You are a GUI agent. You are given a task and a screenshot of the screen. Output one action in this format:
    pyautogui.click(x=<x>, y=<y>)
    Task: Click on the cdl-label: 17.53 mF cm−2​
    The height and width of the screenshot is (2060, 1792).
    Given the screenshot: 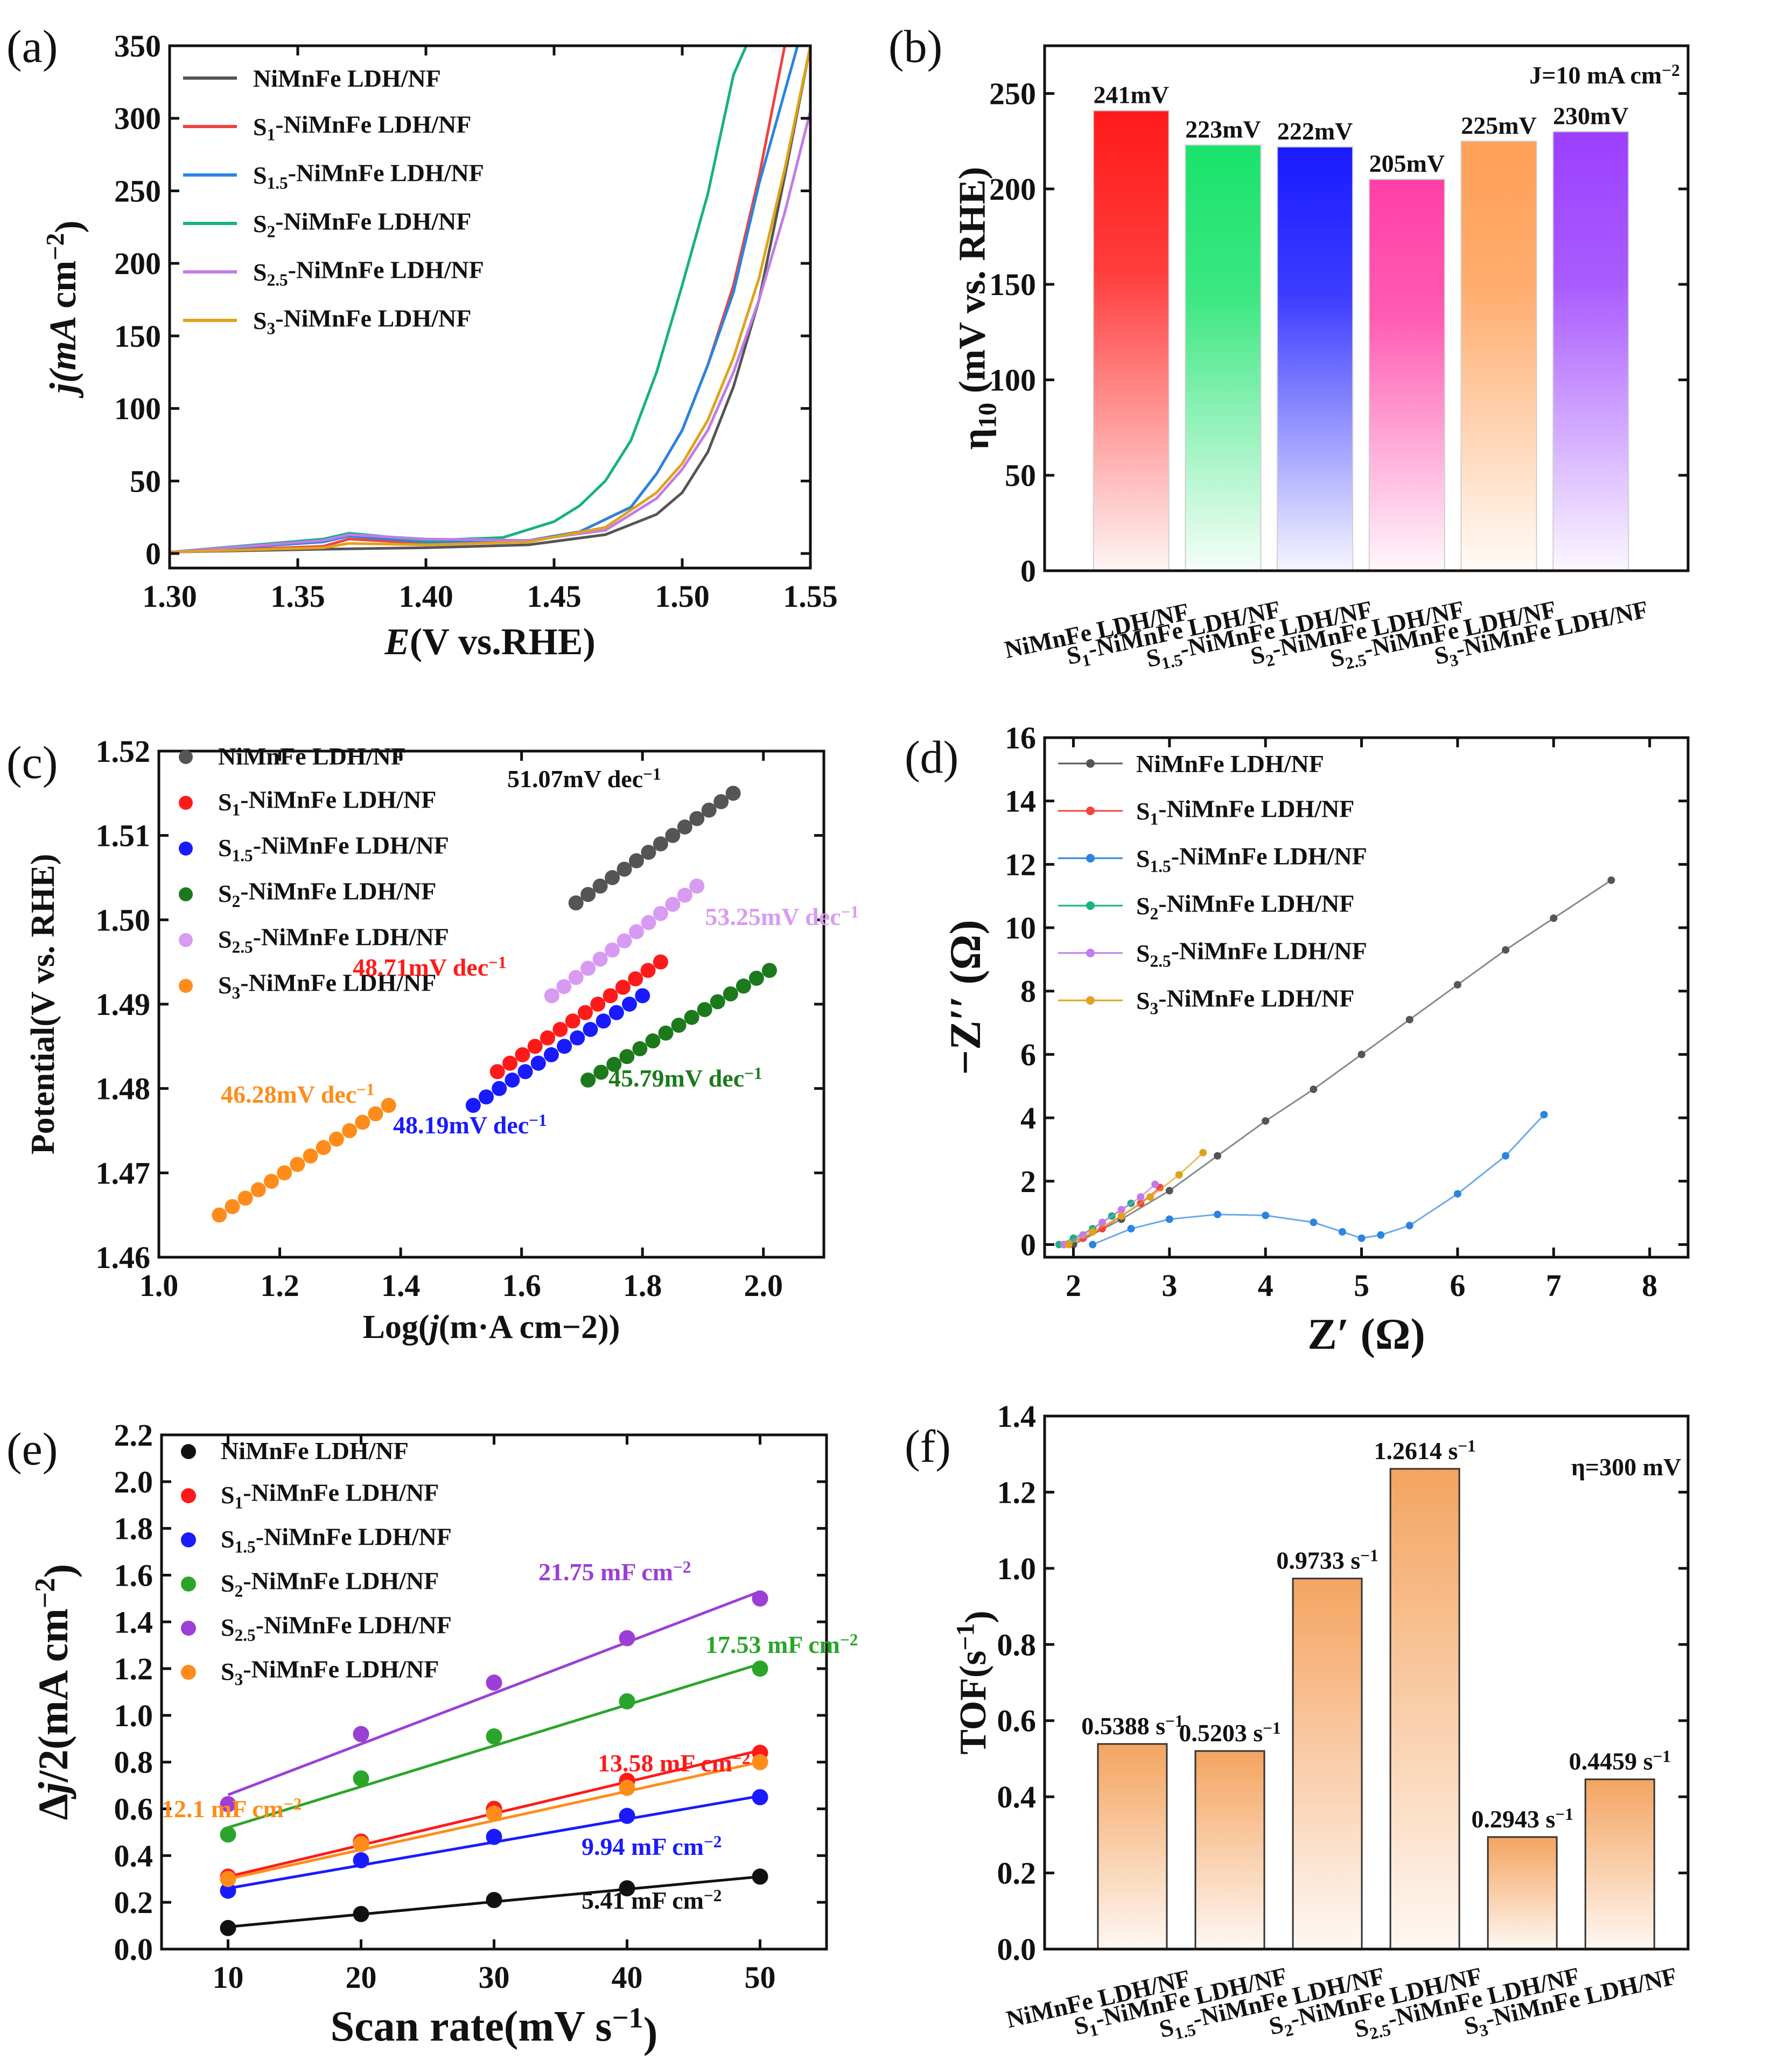 What is the action you would take?
    pyautogui.click(x=781, y=1644)
    